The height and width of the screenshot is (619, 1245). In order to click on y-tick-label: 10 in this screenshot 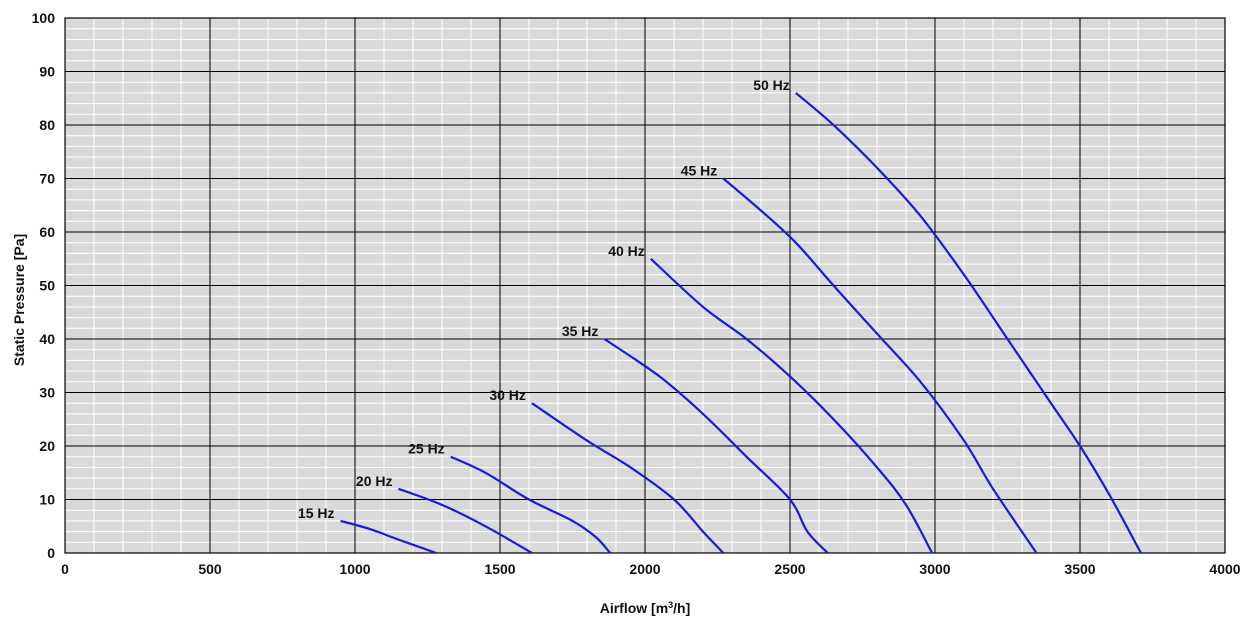, I will do `click(47, 500)`.